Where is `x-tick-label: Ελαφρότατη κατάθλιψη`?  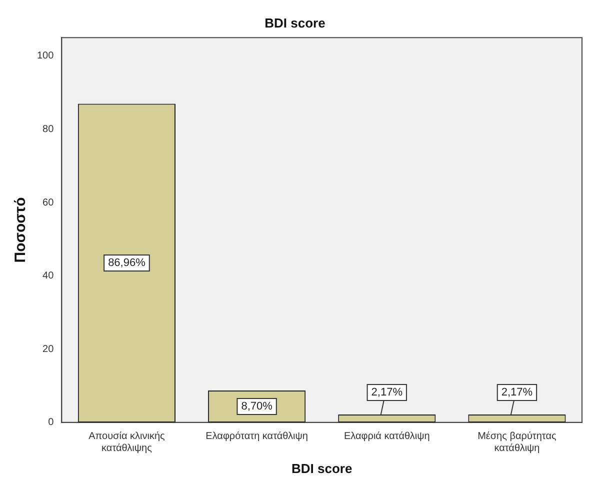
x-tick-label: Ελαφρότατη κατάθλιψη is located at coordinates (257, 436).